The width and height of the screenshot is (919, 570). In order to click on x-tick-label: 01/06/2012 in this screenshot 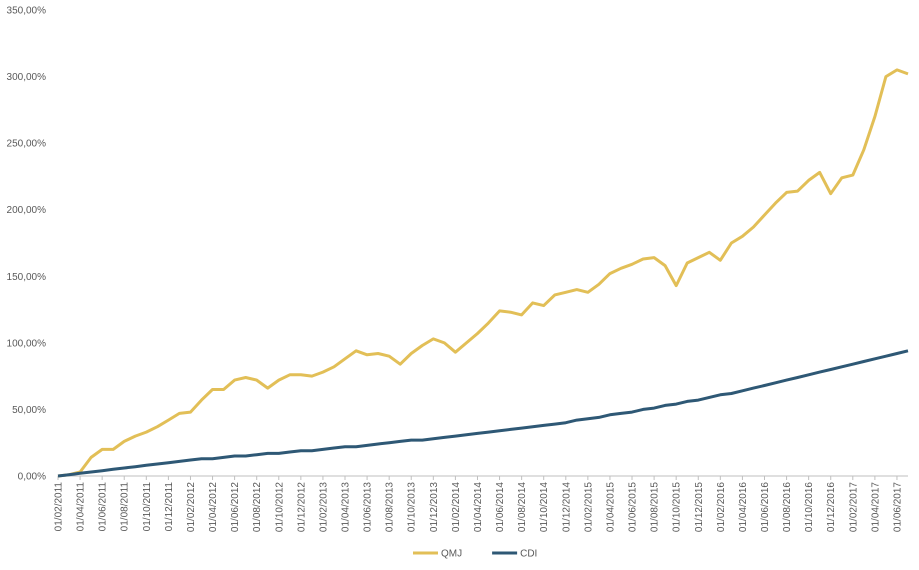, I will do `click(235, 507)`.